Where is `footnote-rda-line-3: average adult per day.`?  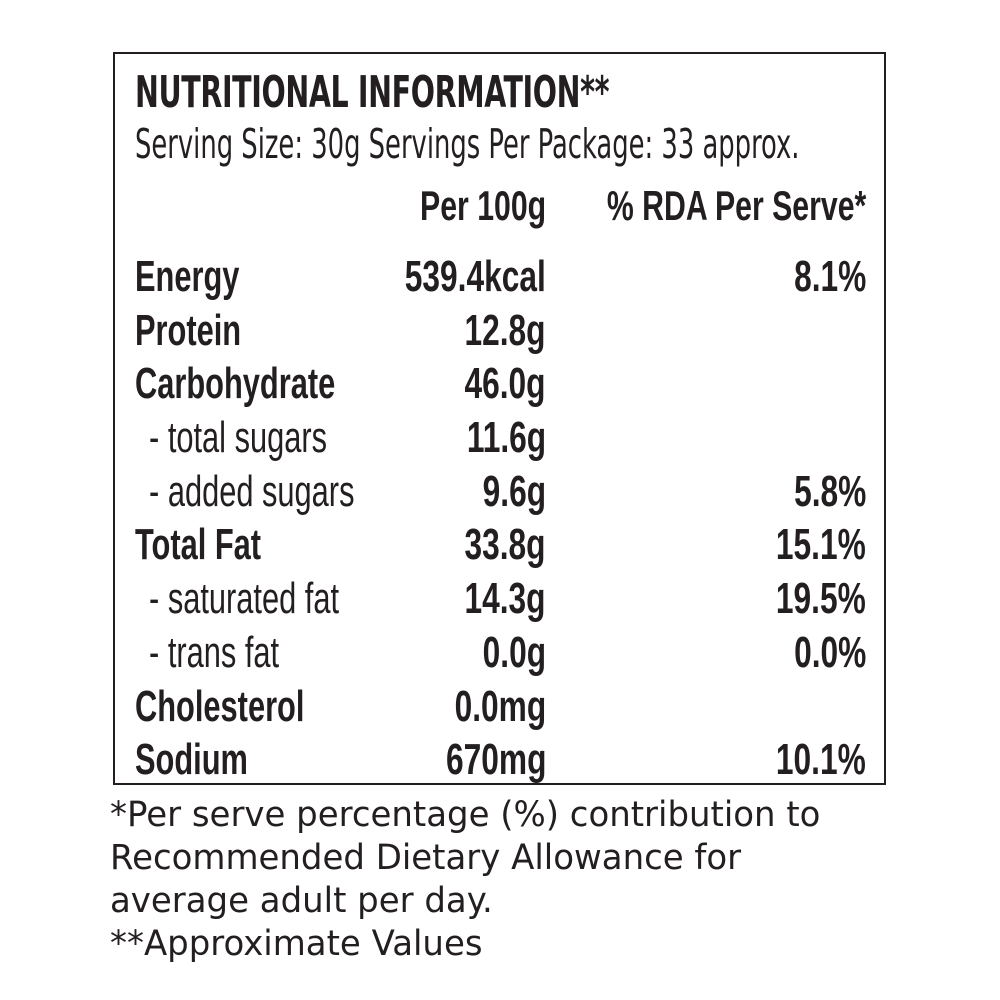 footnote-rda-line-3: average adult per day. is located at coordinates (301, 901).